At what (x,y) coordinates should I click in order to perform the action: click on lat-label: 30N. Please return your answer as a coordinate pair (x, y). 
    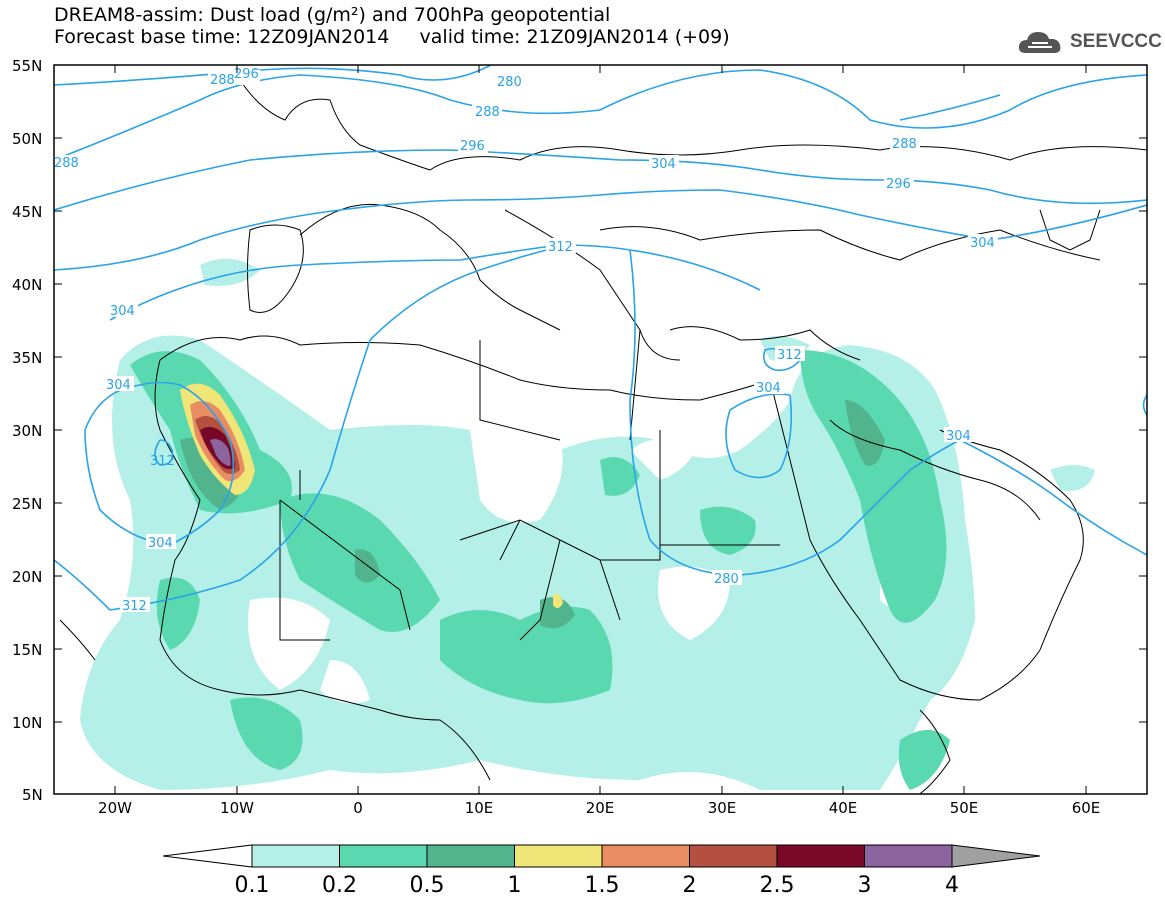
    Looking at the image, I should click on (27, 431).